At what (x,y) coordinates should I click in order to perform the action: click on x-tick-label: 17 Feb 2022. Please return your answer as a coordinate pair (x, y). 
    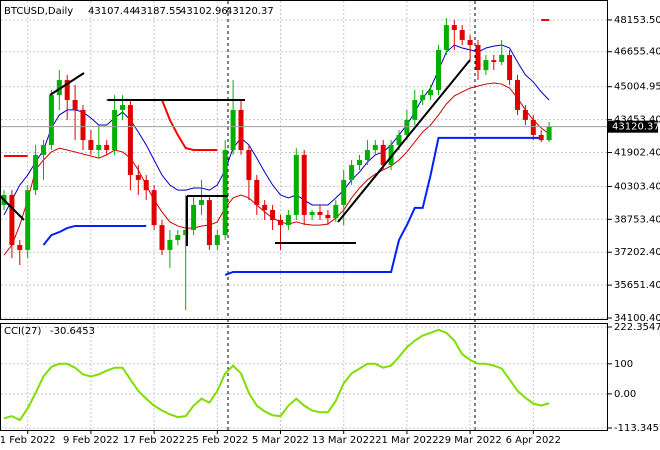
    Looking at the image, I should click on (154, 440).